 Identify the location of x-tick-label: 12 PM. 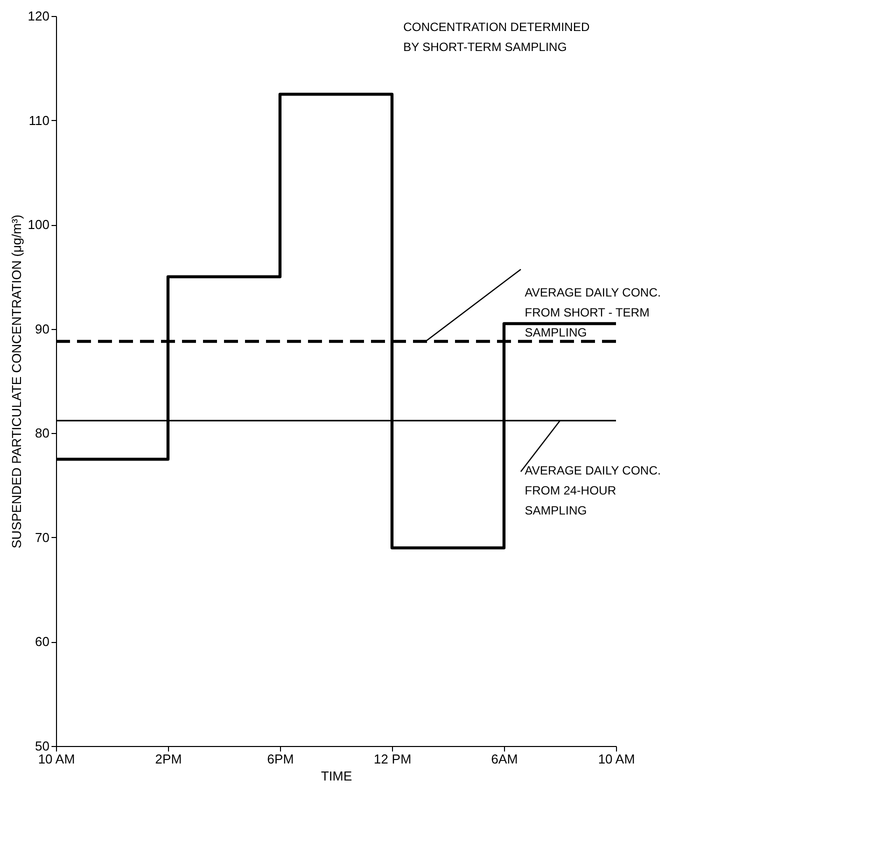
(393, 759).